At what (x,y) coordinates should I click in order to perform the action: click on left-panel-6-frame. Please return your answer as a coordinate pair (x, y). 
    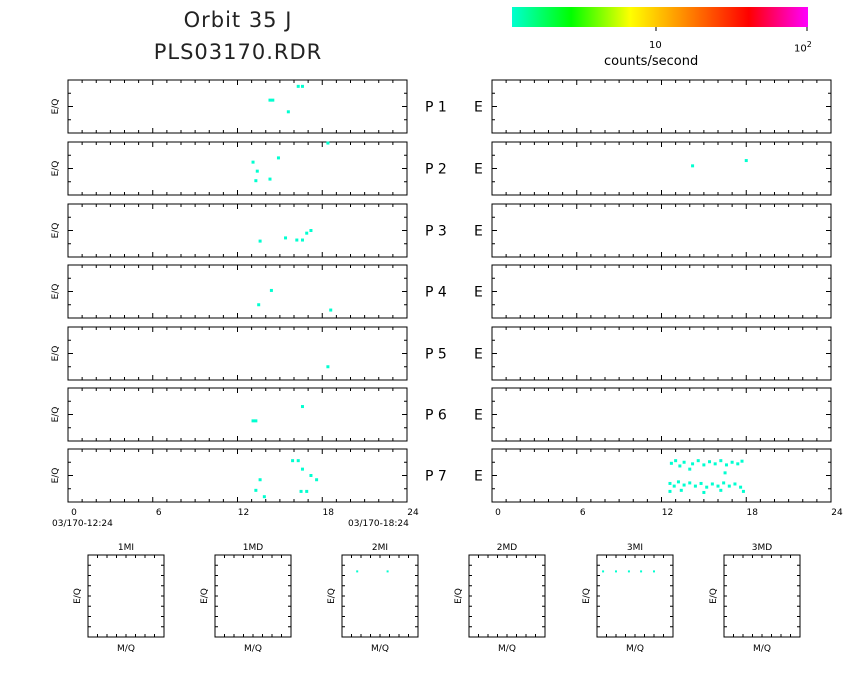
    Looking at the image, I should click on (237, 414).